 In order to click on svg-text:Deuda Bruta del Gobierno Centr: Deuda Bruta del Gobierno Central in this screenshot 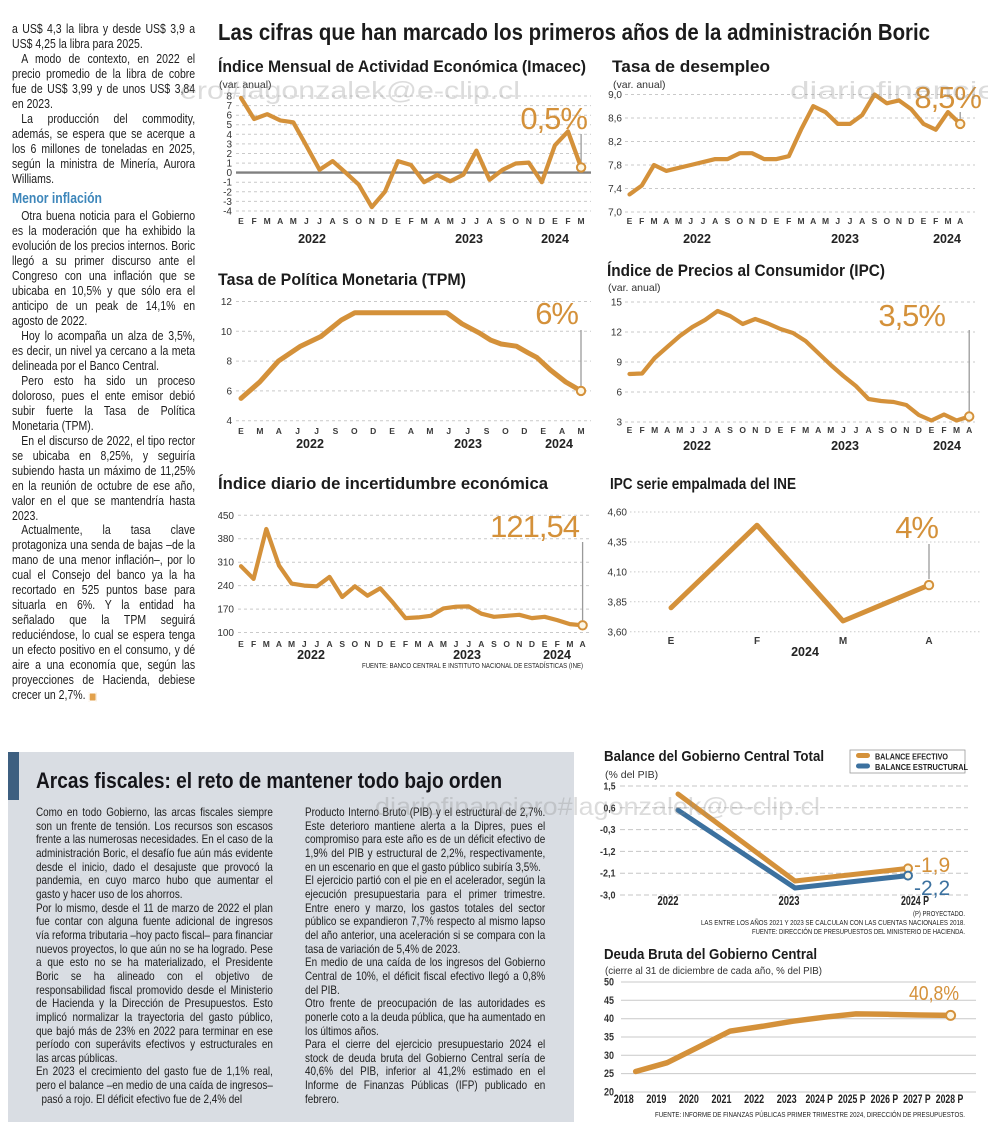, I will do `click(710, 954)`.